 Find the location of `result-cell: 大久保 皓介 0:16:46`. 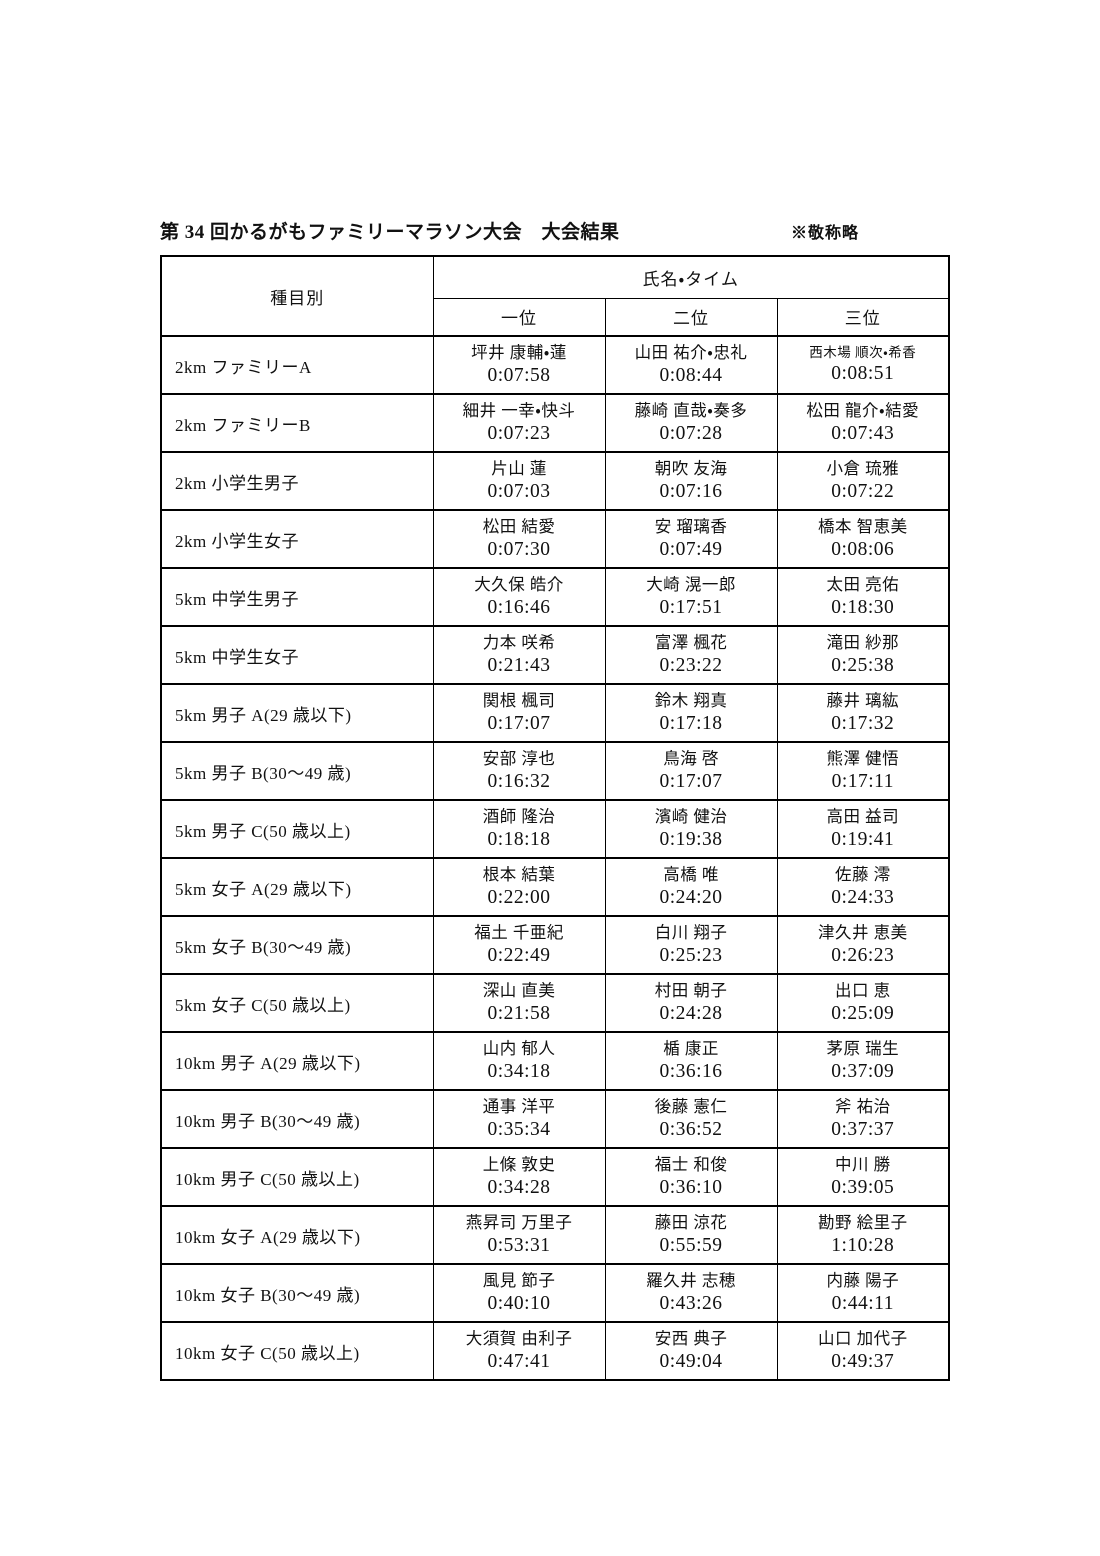

result-cell: 大久保 皓介 0:16:46 is located at coordinates (519, 597).